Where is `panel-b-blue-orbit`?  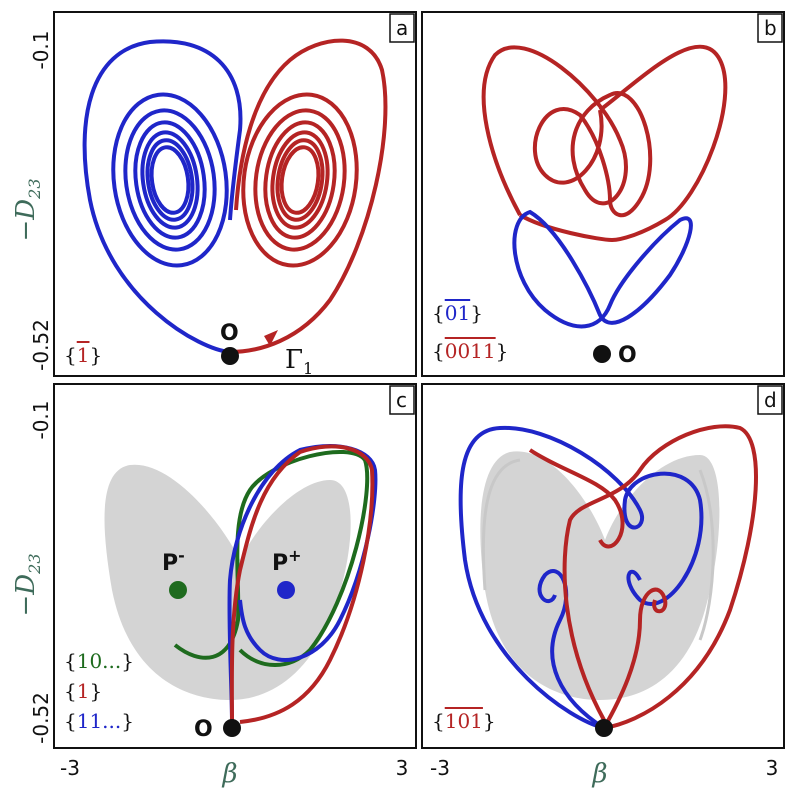
panel-b-blue-orbit is located at coordinates (602, 269).